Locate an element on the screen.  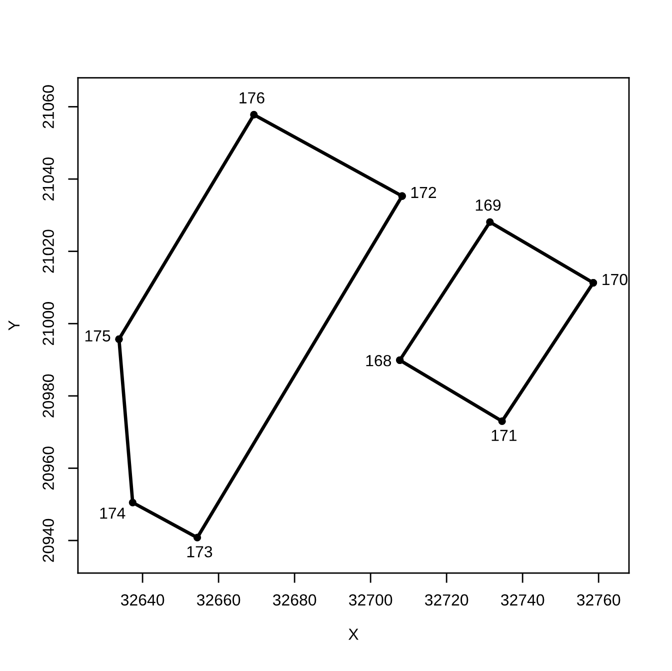
y-tick-label: 20960 is located at coordinates (48, 468).